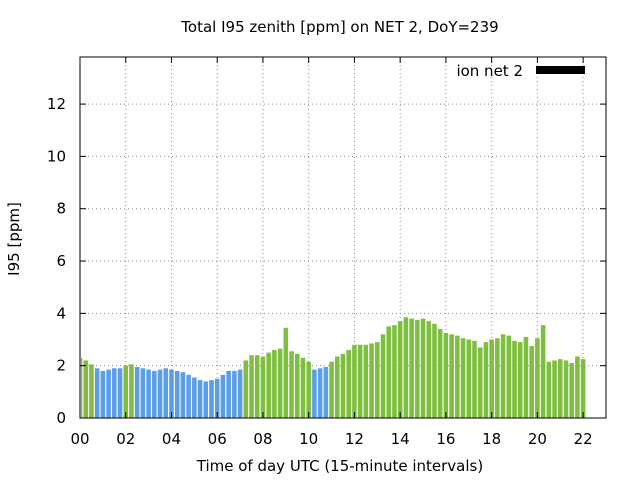  I want to click on y-tick-label: 4, so click(61, 313).